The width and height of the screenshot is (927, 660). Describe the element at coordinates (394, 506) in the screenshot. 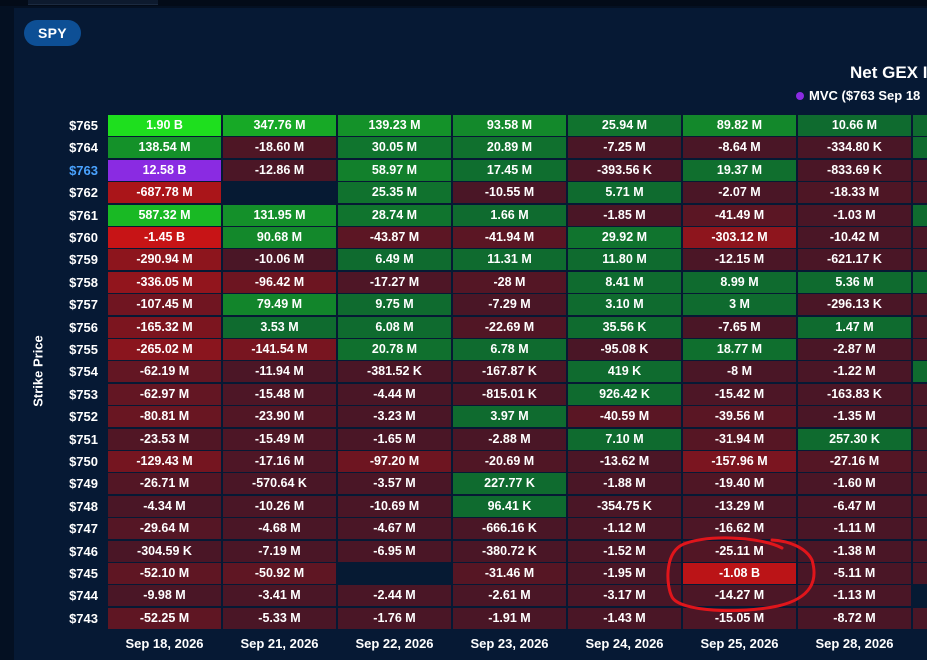

I see `heatmap-cell: -10.69 M` at that location.